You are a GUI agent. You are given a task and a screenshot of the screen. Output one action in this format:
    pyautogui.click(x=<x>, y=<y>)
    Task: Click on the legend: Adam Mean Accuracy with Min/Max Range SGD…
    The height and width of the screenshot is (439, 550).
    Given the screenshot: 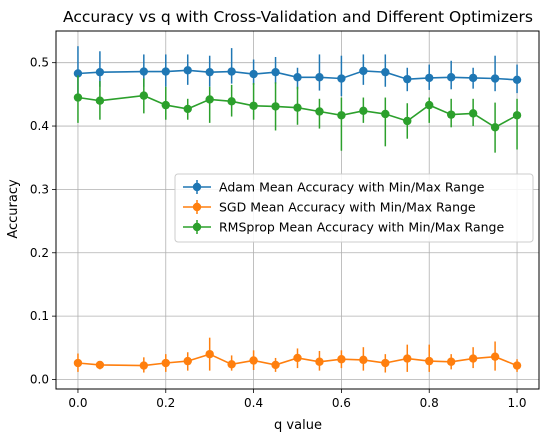 What is the action you would take?
    pyautogui.click(x=354, y=208)
    